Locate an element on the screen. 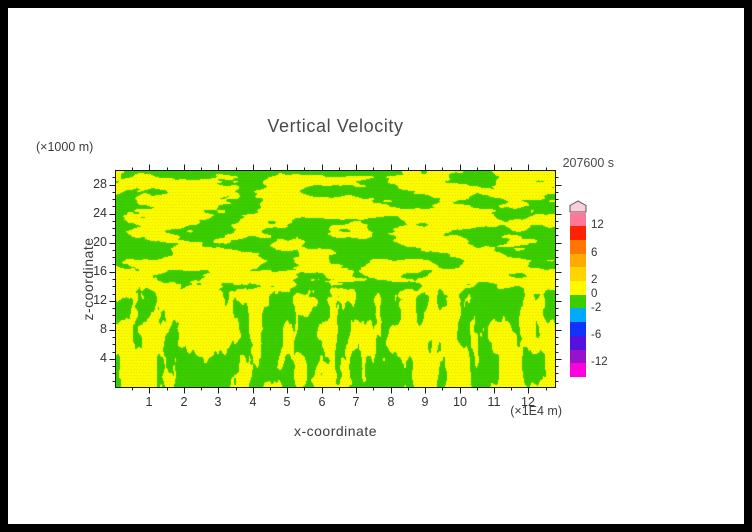  y-tick-label: 24 is located at coordinates (100, 213).